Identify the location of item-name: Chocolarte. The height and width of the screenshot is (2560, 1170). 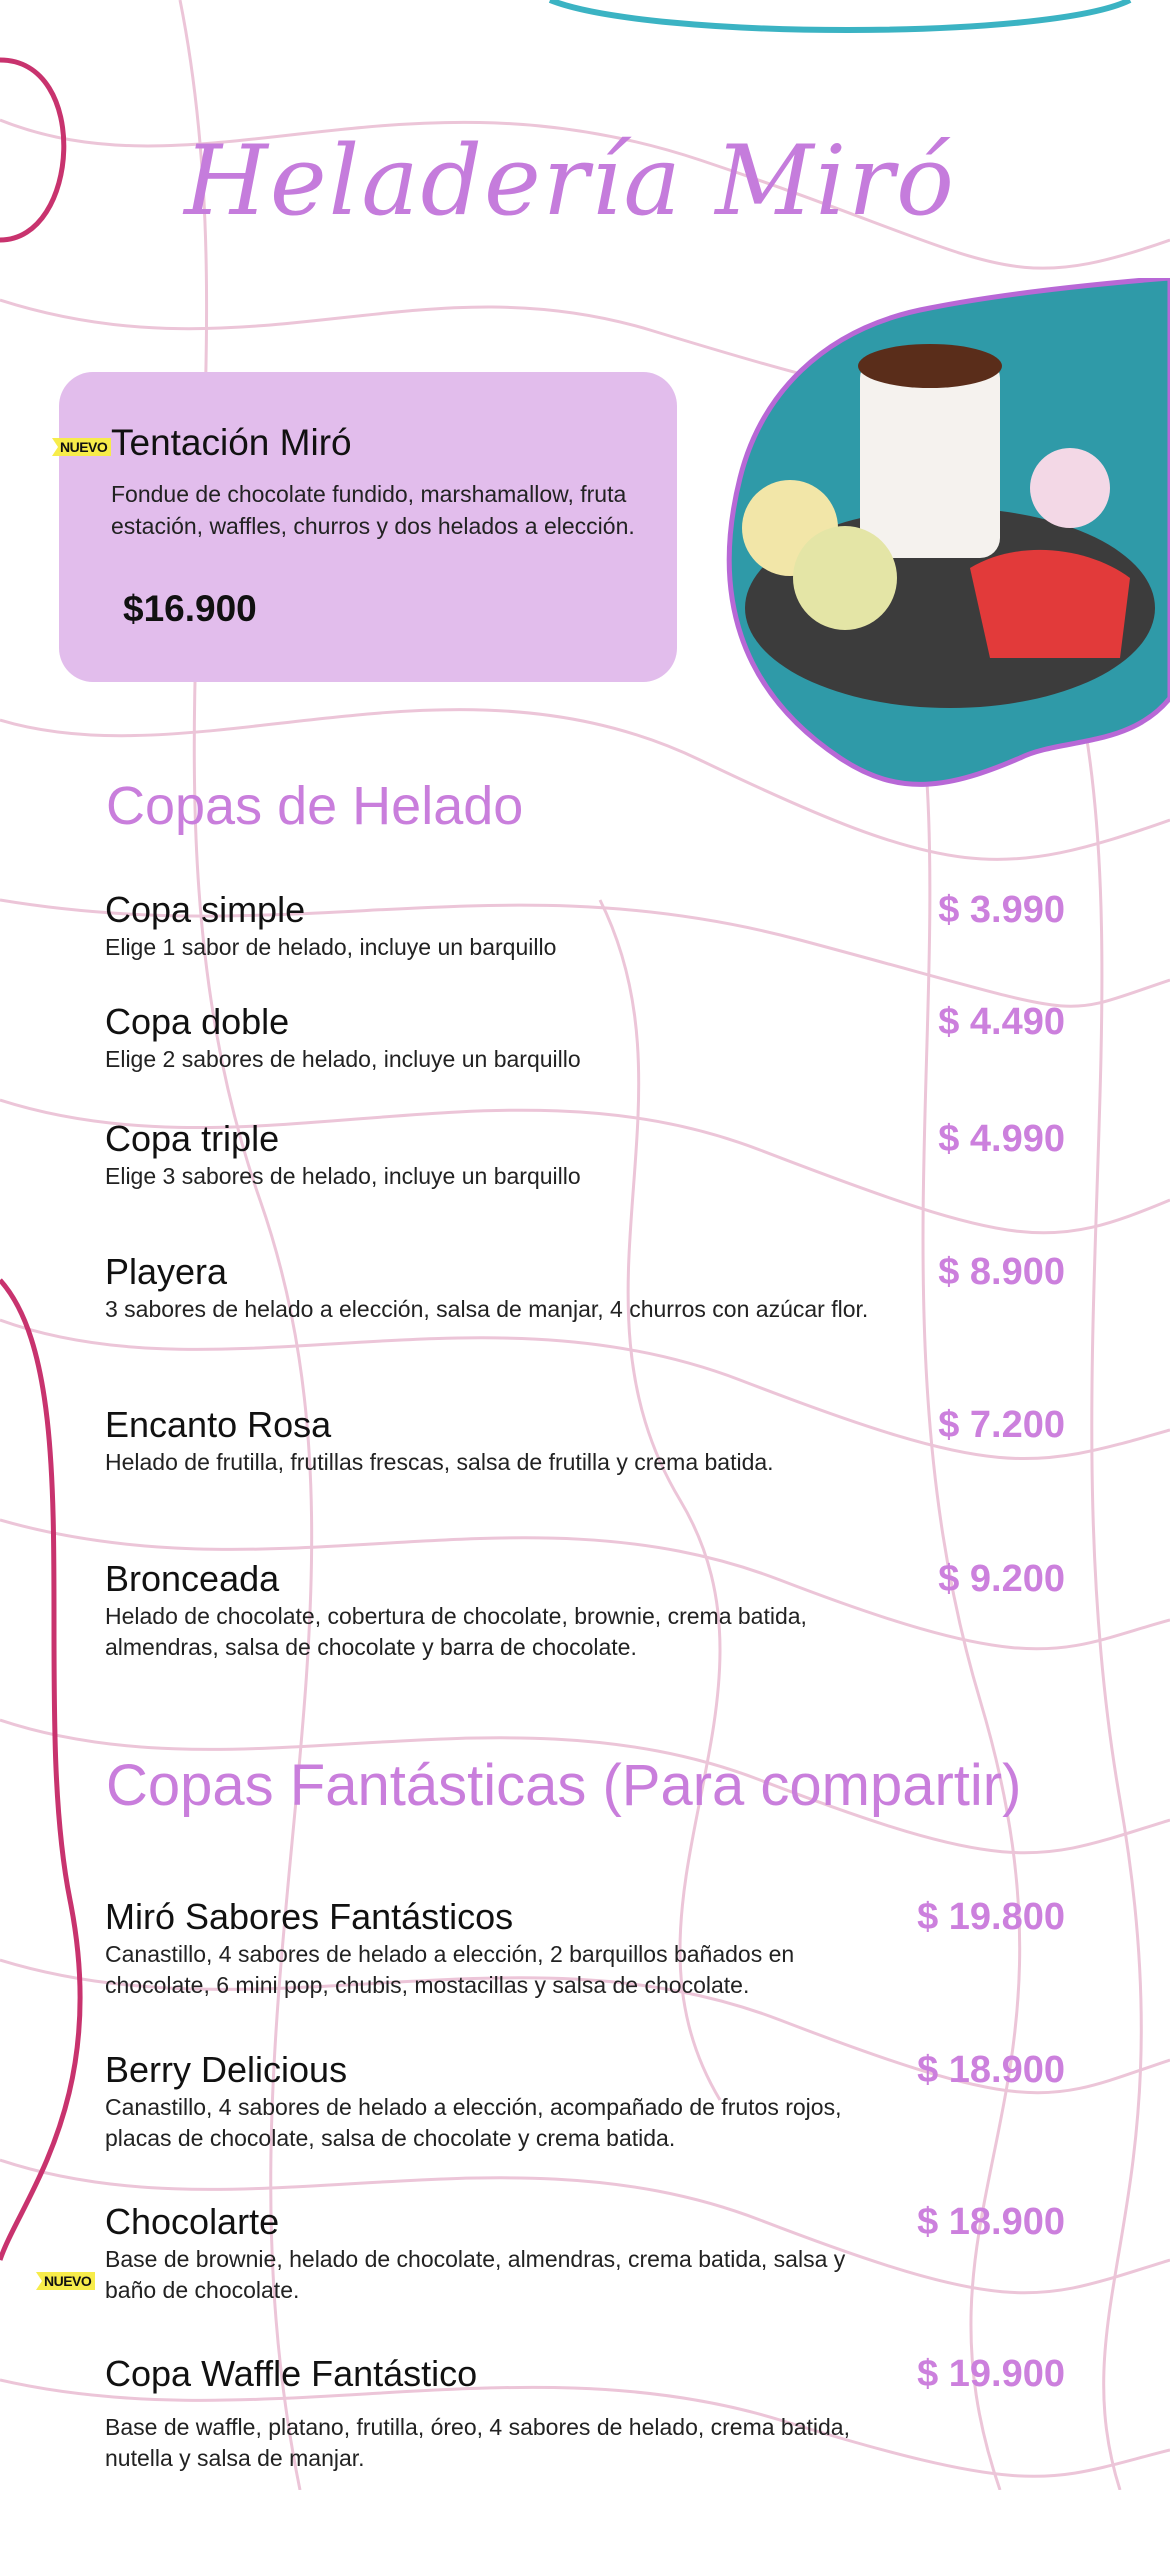
(192, 2221).